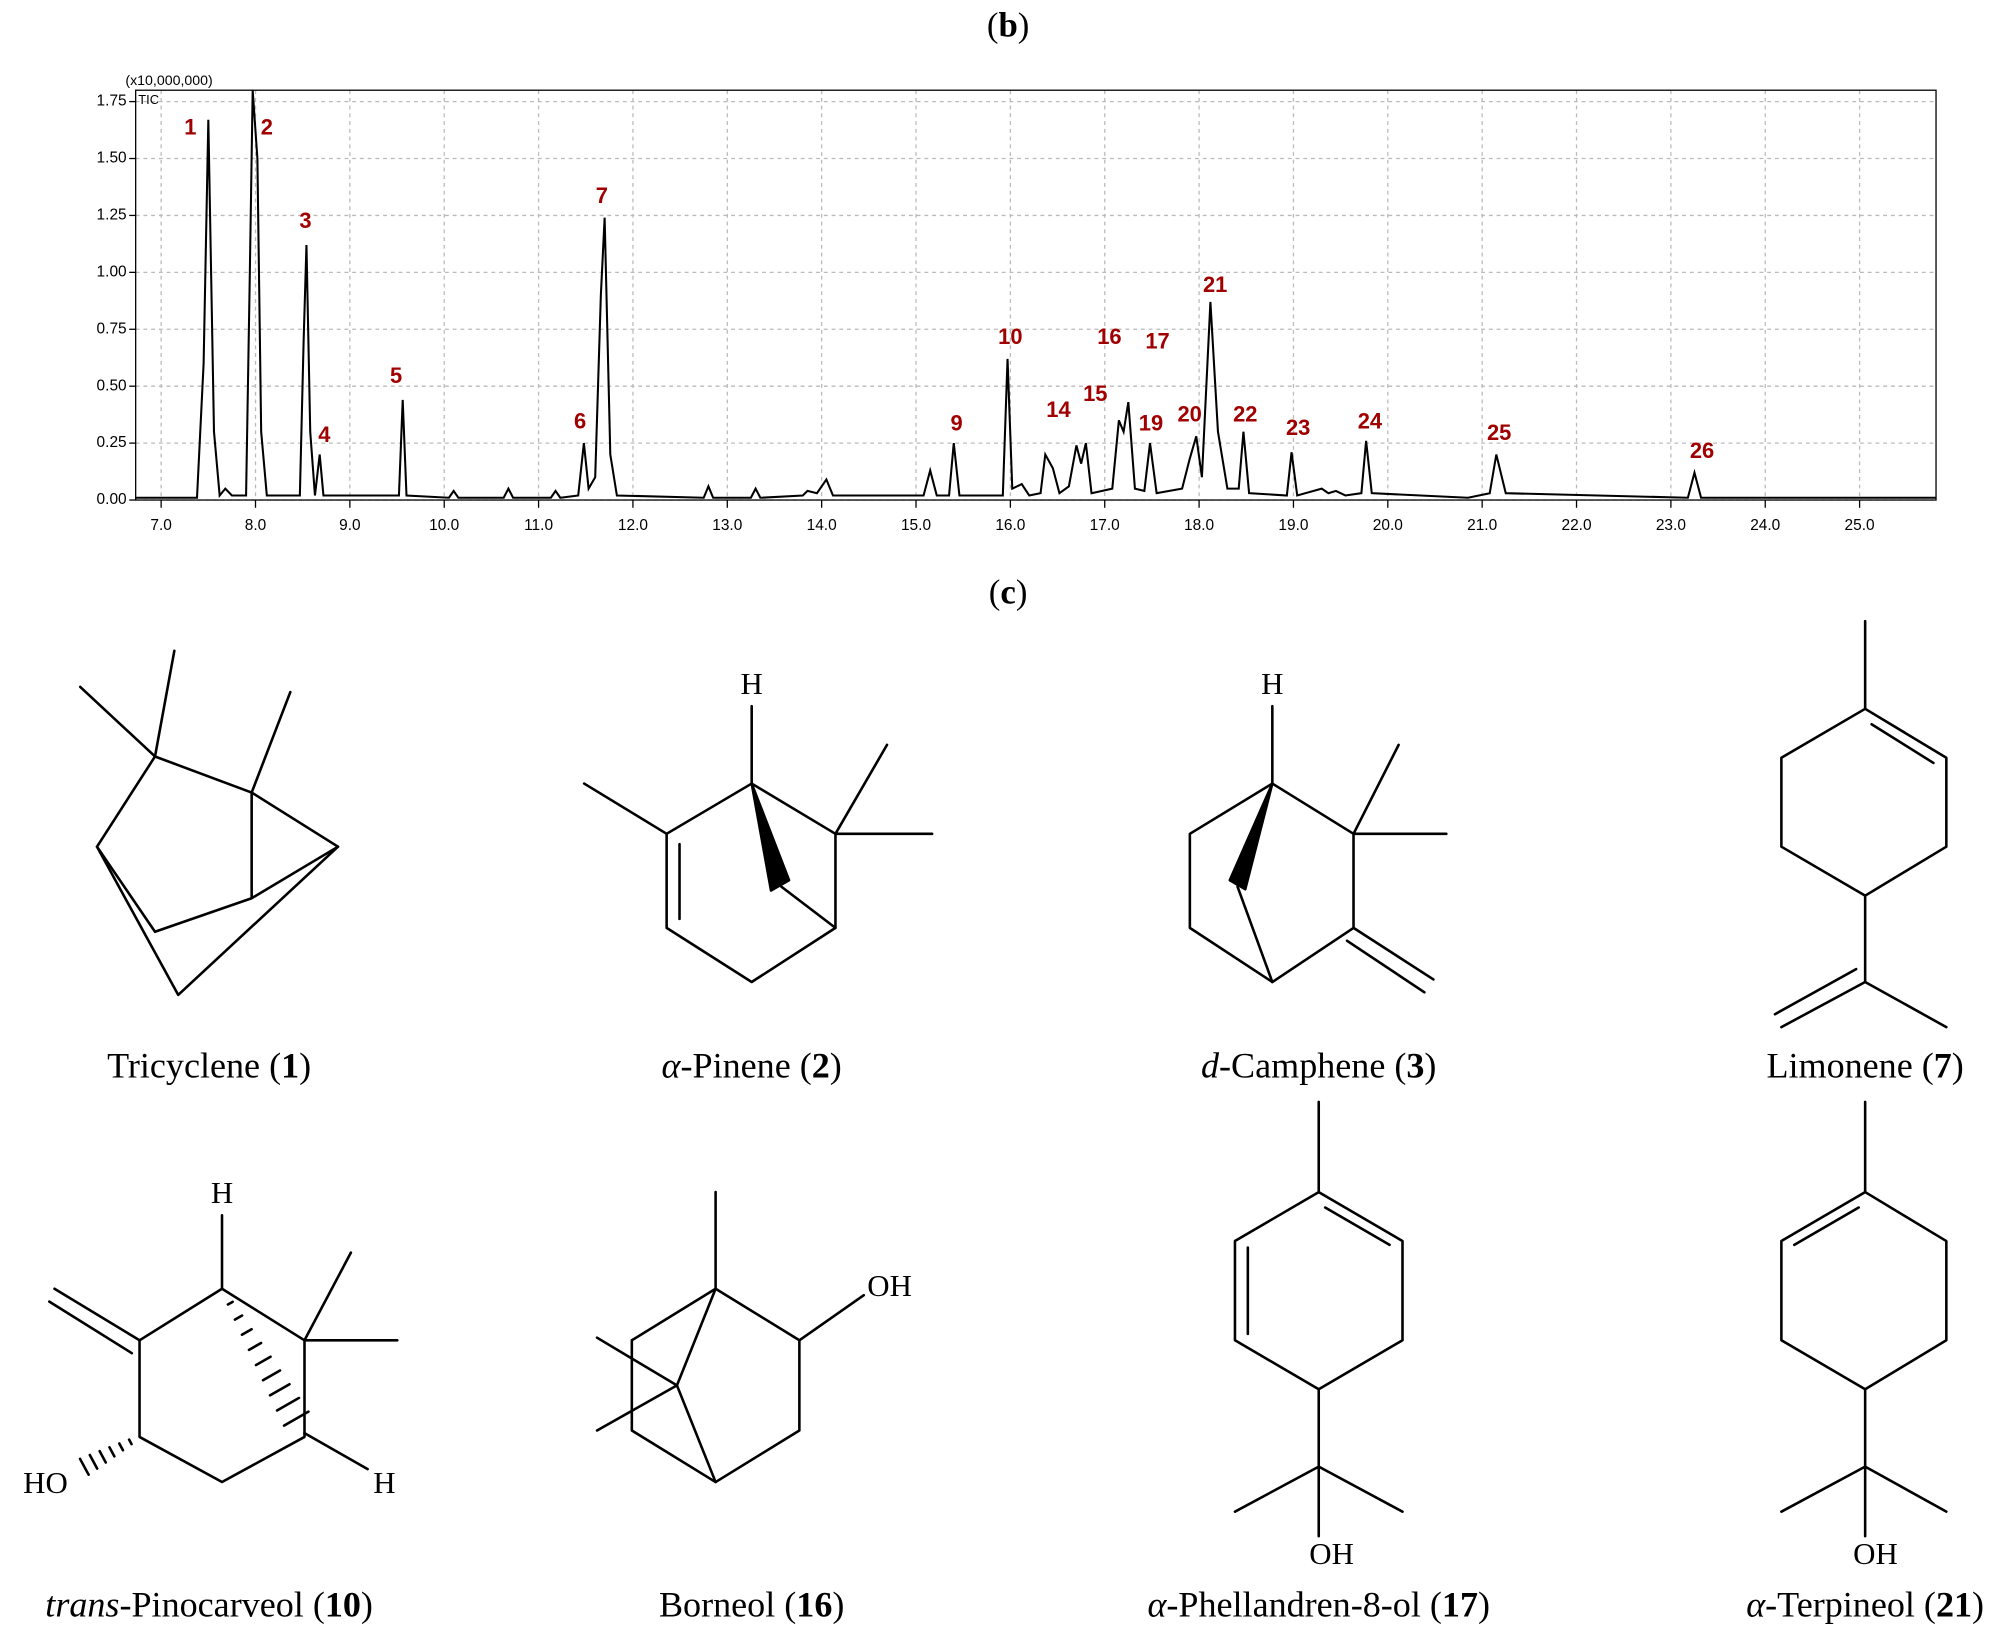 This screenshot has height=1647, width=2015. What do you see at coordinates (1482, 525) in the screenshot?
I see `x-tick-label: 21.0` at bounding box center [1482, 525].